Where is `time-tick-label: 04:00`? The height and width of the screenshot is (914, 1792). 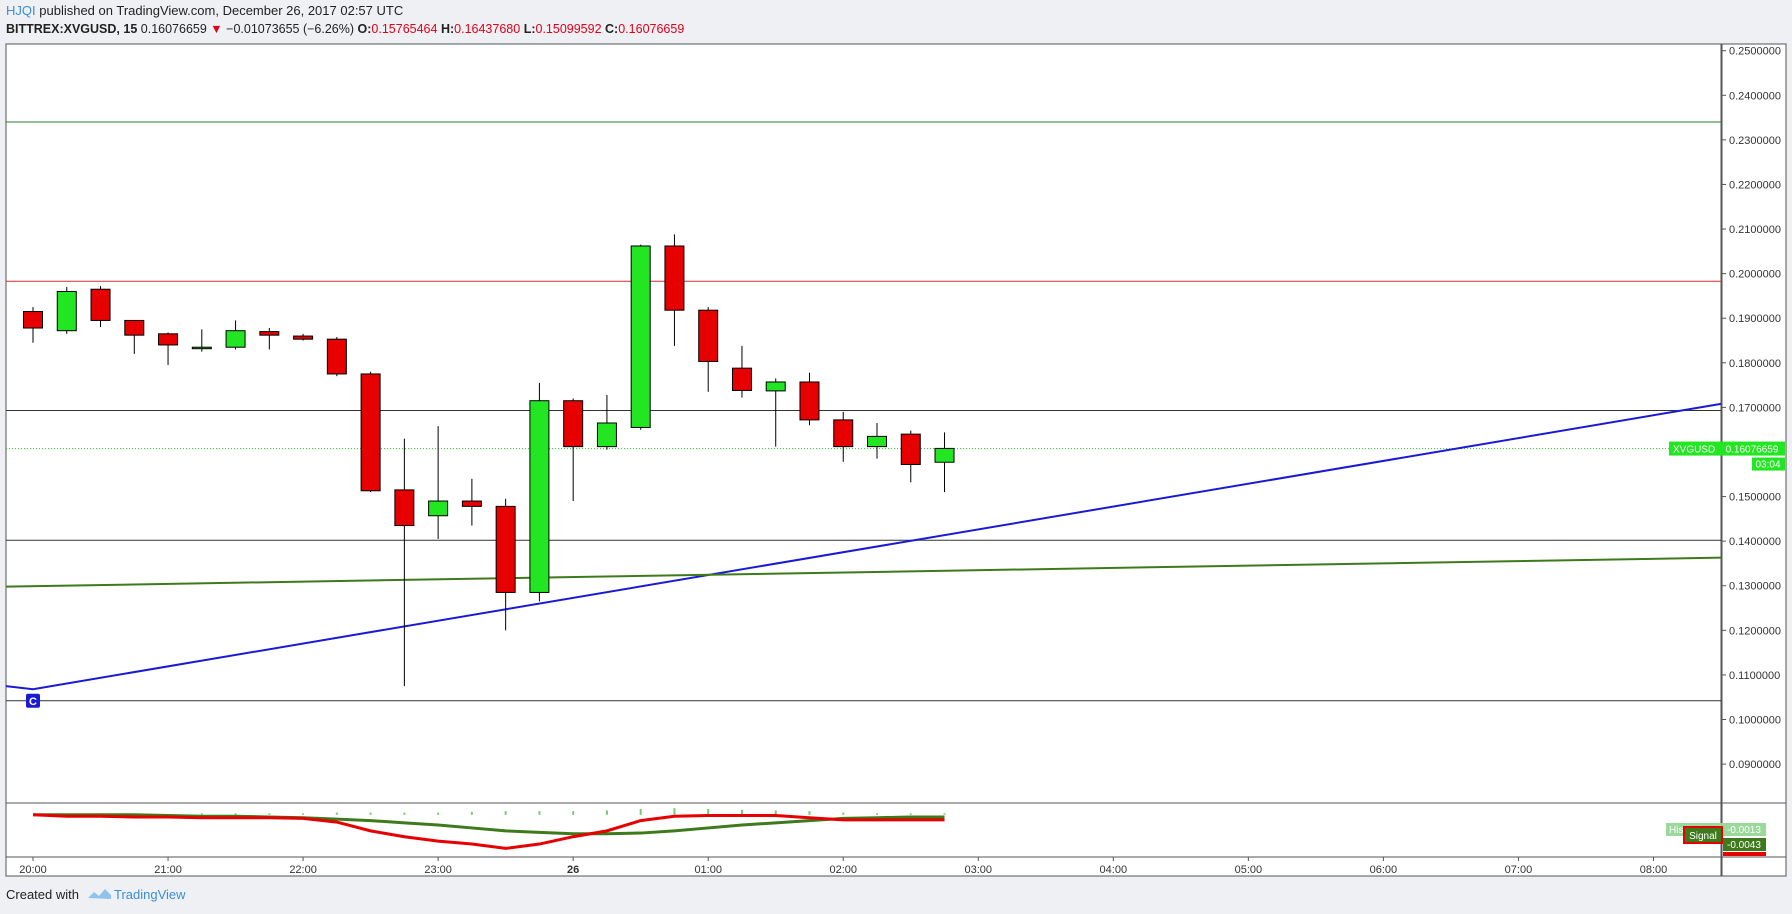 time-tick-label: 04:00 is located at coordinates (1114, 870).